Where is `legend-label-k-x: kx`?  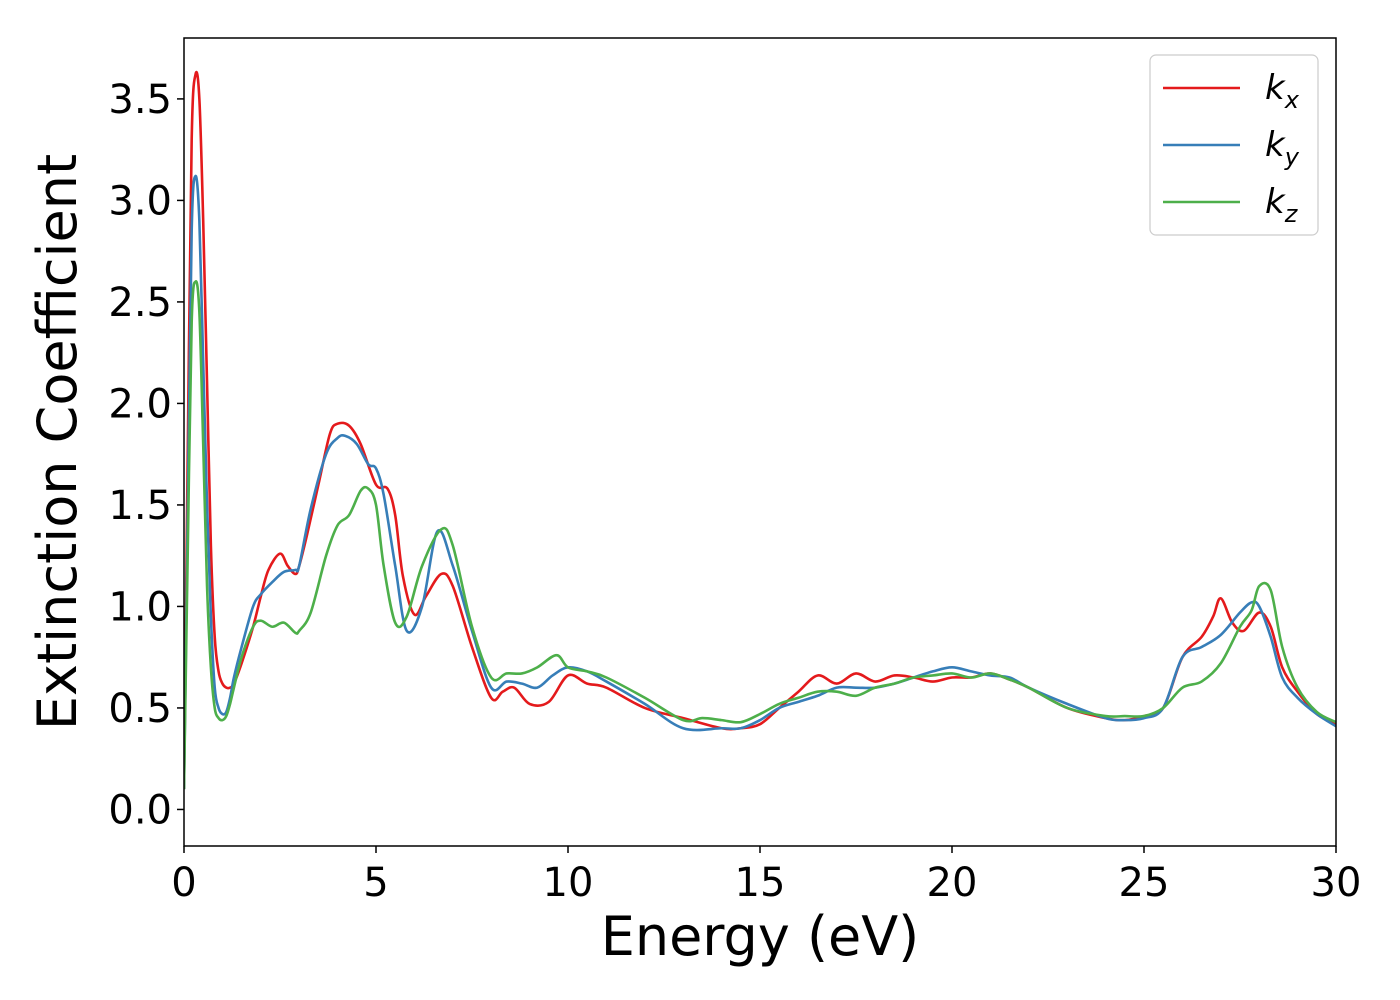 legend-label-k-x: kx is located at coordinates (1282, 91).